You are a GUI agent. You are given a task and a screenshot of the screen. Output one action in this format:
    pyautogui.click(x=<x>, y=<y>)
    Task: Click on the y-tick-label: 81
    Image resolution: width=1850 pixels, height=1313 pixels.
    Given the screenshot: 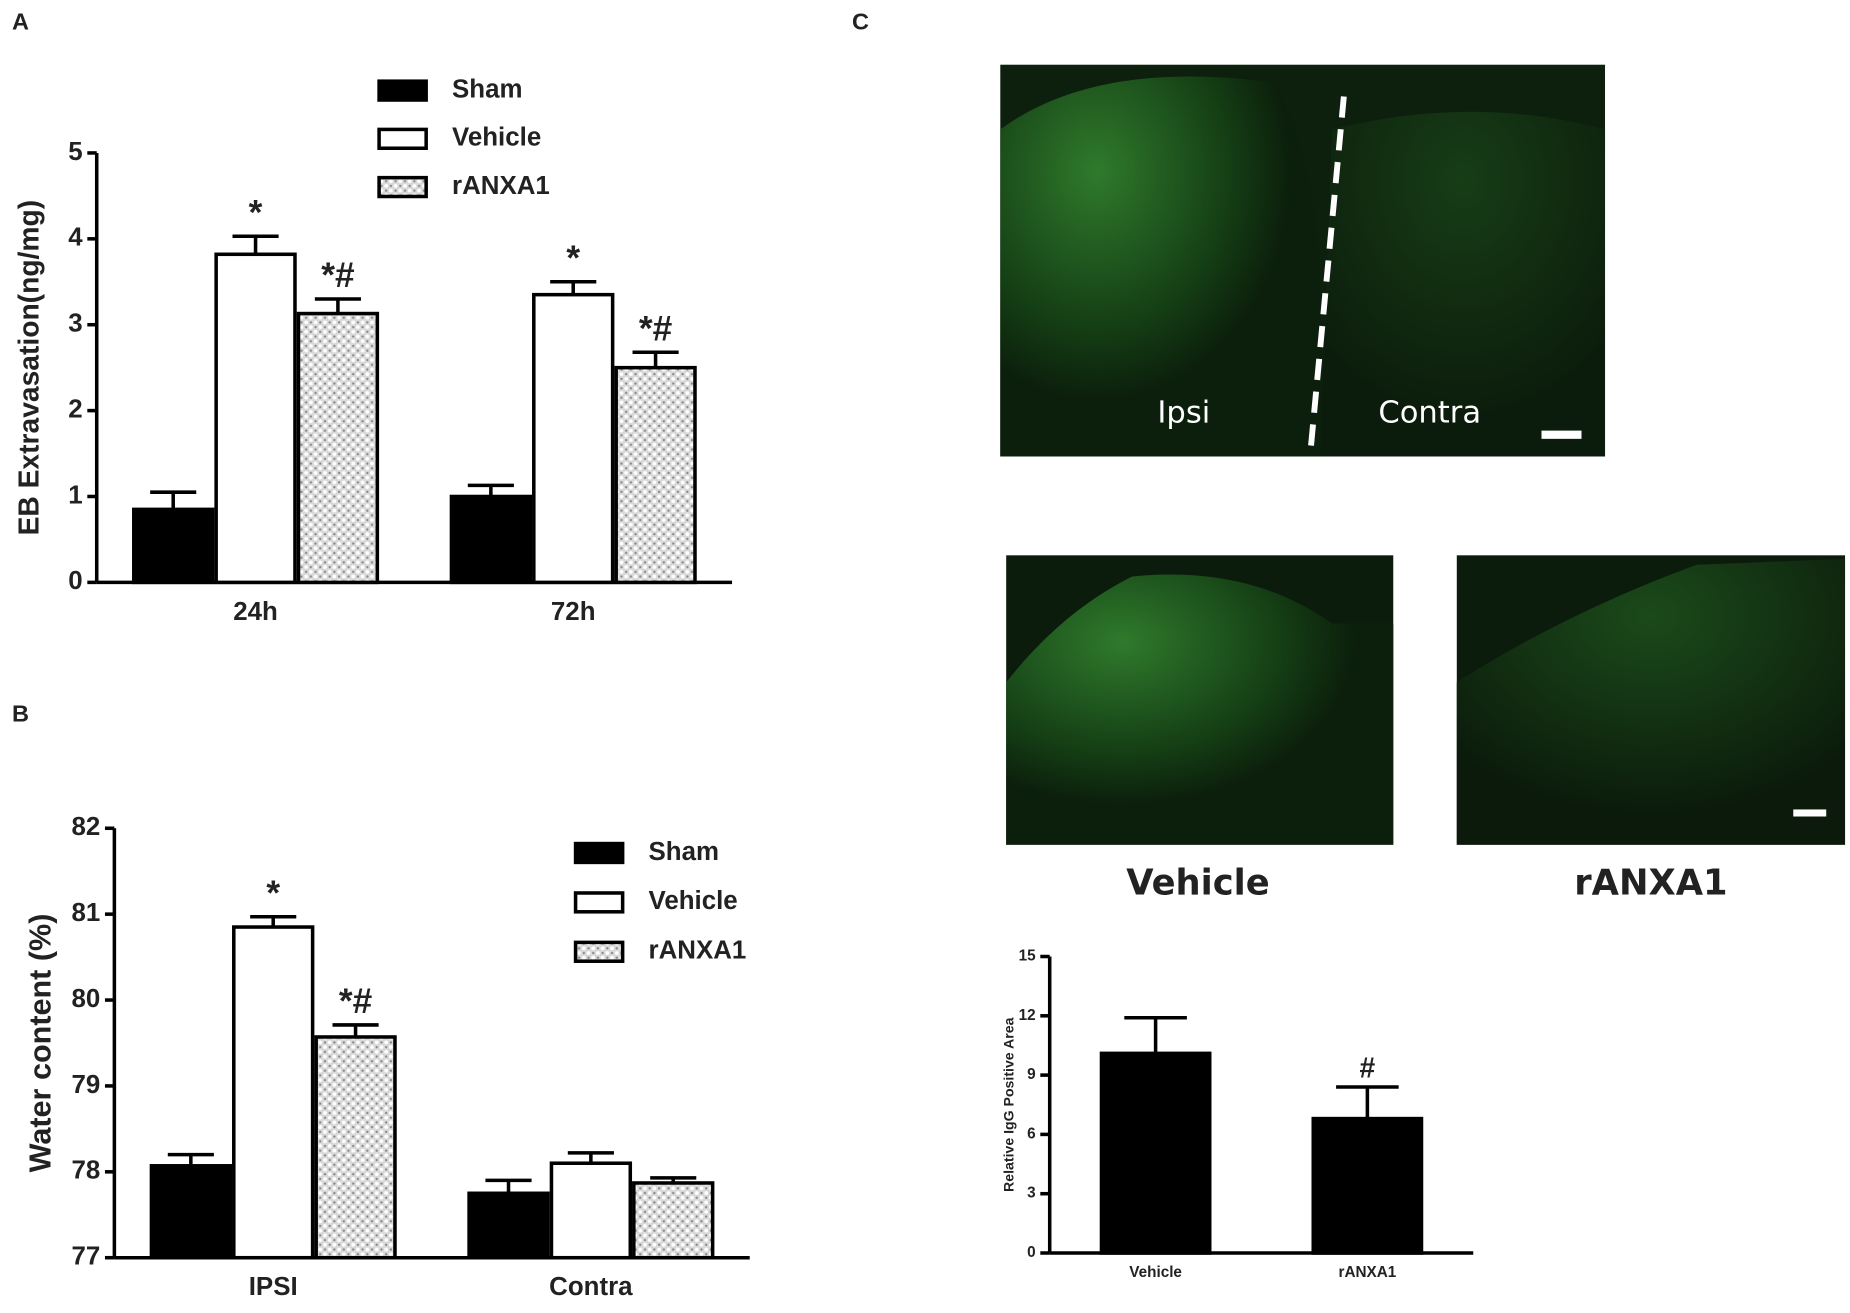 What is the action you would take?
    pyautogui.click(x=85, y=913)
    